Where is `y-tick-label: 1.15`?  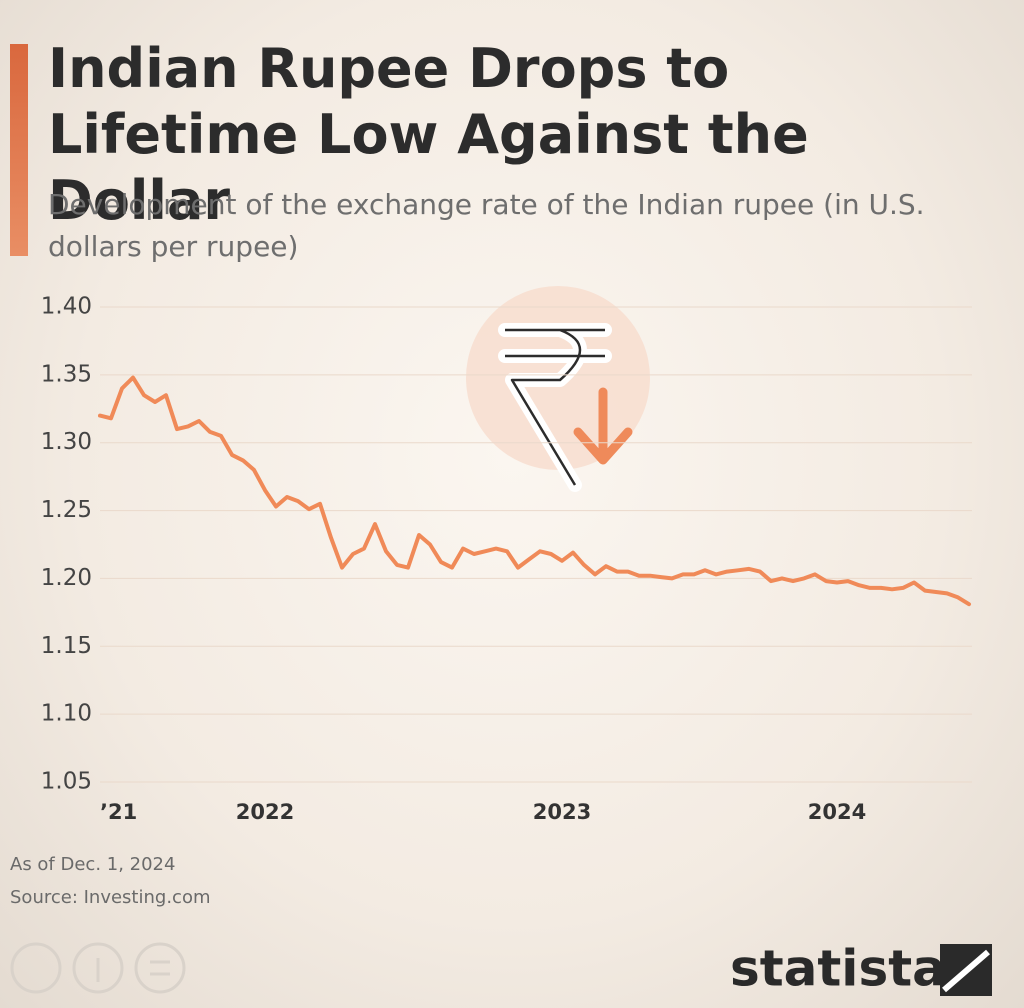 y-tick-label: 1.15 is located at coordinates (66, 646).